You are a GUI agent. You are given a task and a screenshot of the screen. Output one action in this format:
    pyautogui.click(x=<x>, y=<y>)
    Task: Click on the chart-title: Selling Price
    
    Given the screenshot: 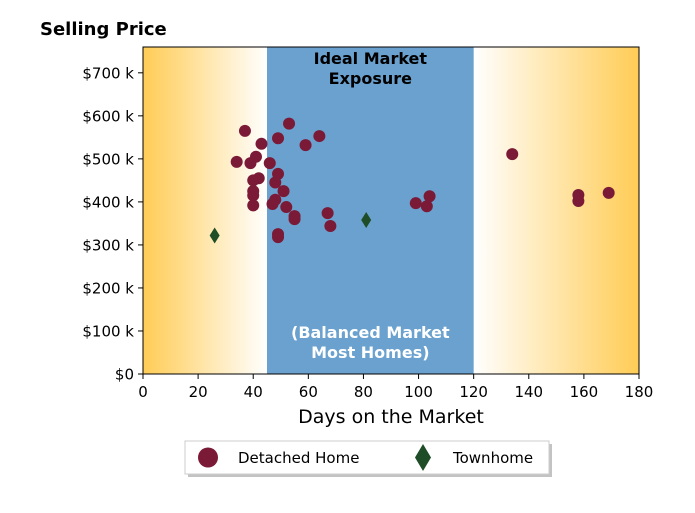 What is the action you would take?
    pyautogui.click(x=103, y=29)
    